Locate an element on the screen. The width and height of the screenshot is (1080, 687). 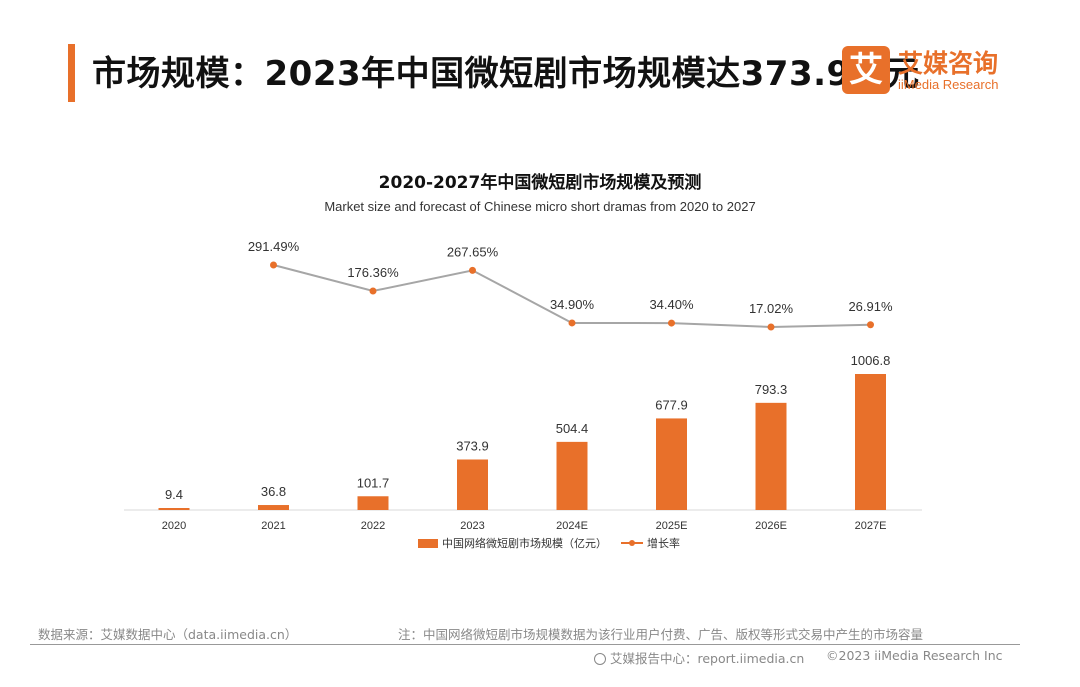
iimedia-logo: 艾 艾媒咨询 iiMedia Research is located at coordinates (932, 72).